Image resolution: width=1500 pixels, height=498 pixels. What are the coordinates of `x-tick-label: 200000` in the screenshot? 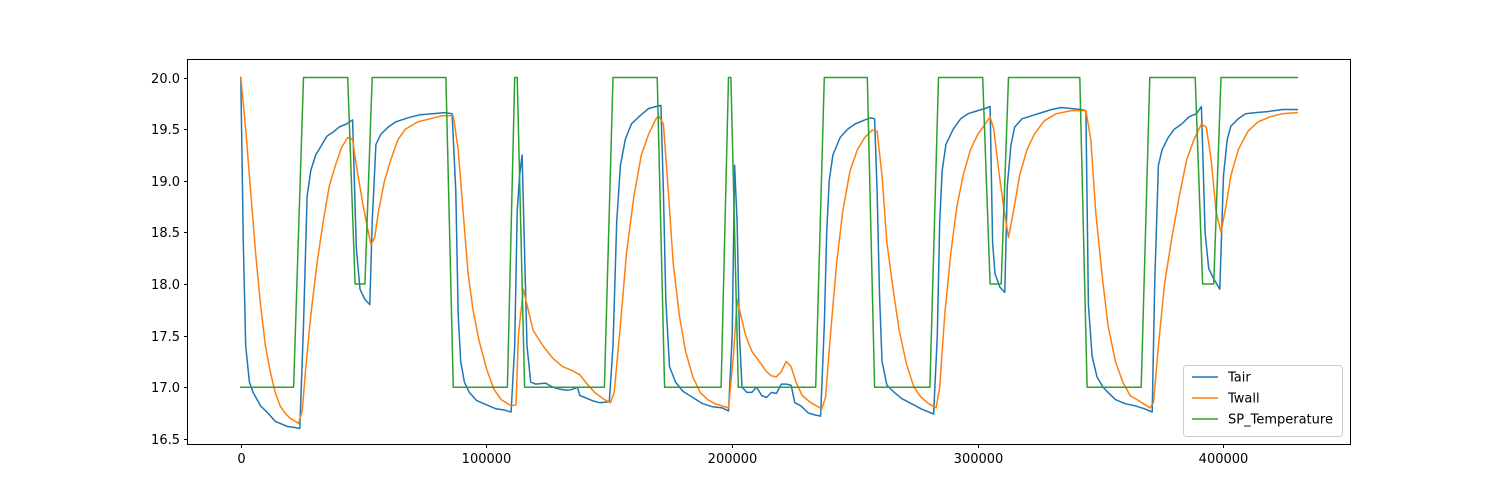 It's located at (733, 459).